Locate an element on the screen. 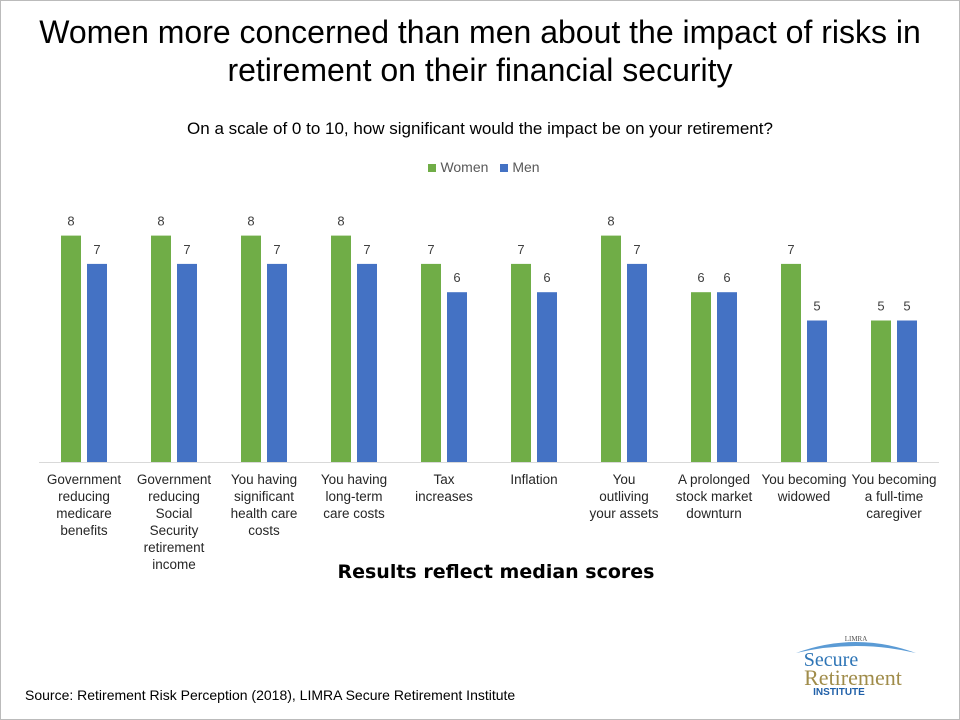  category-label: Inflation is located at coordinates (533, 479).